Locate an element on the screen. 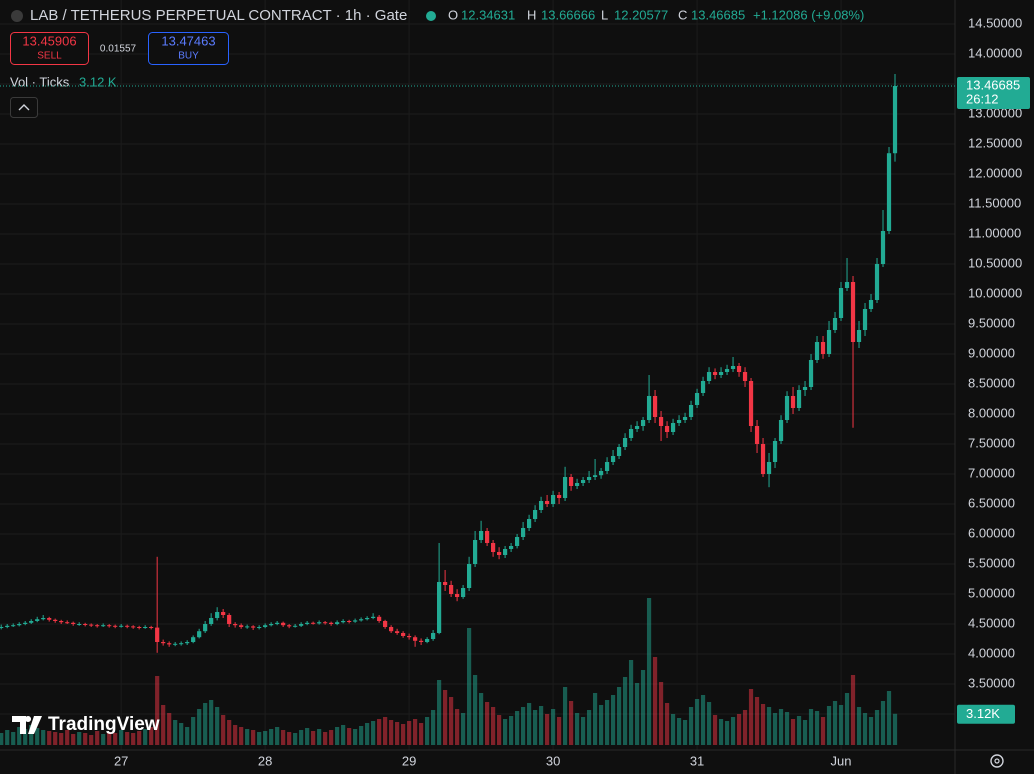 This screenshot has height=774, width=1034. volume-badge is located at coordinates (986, 714).